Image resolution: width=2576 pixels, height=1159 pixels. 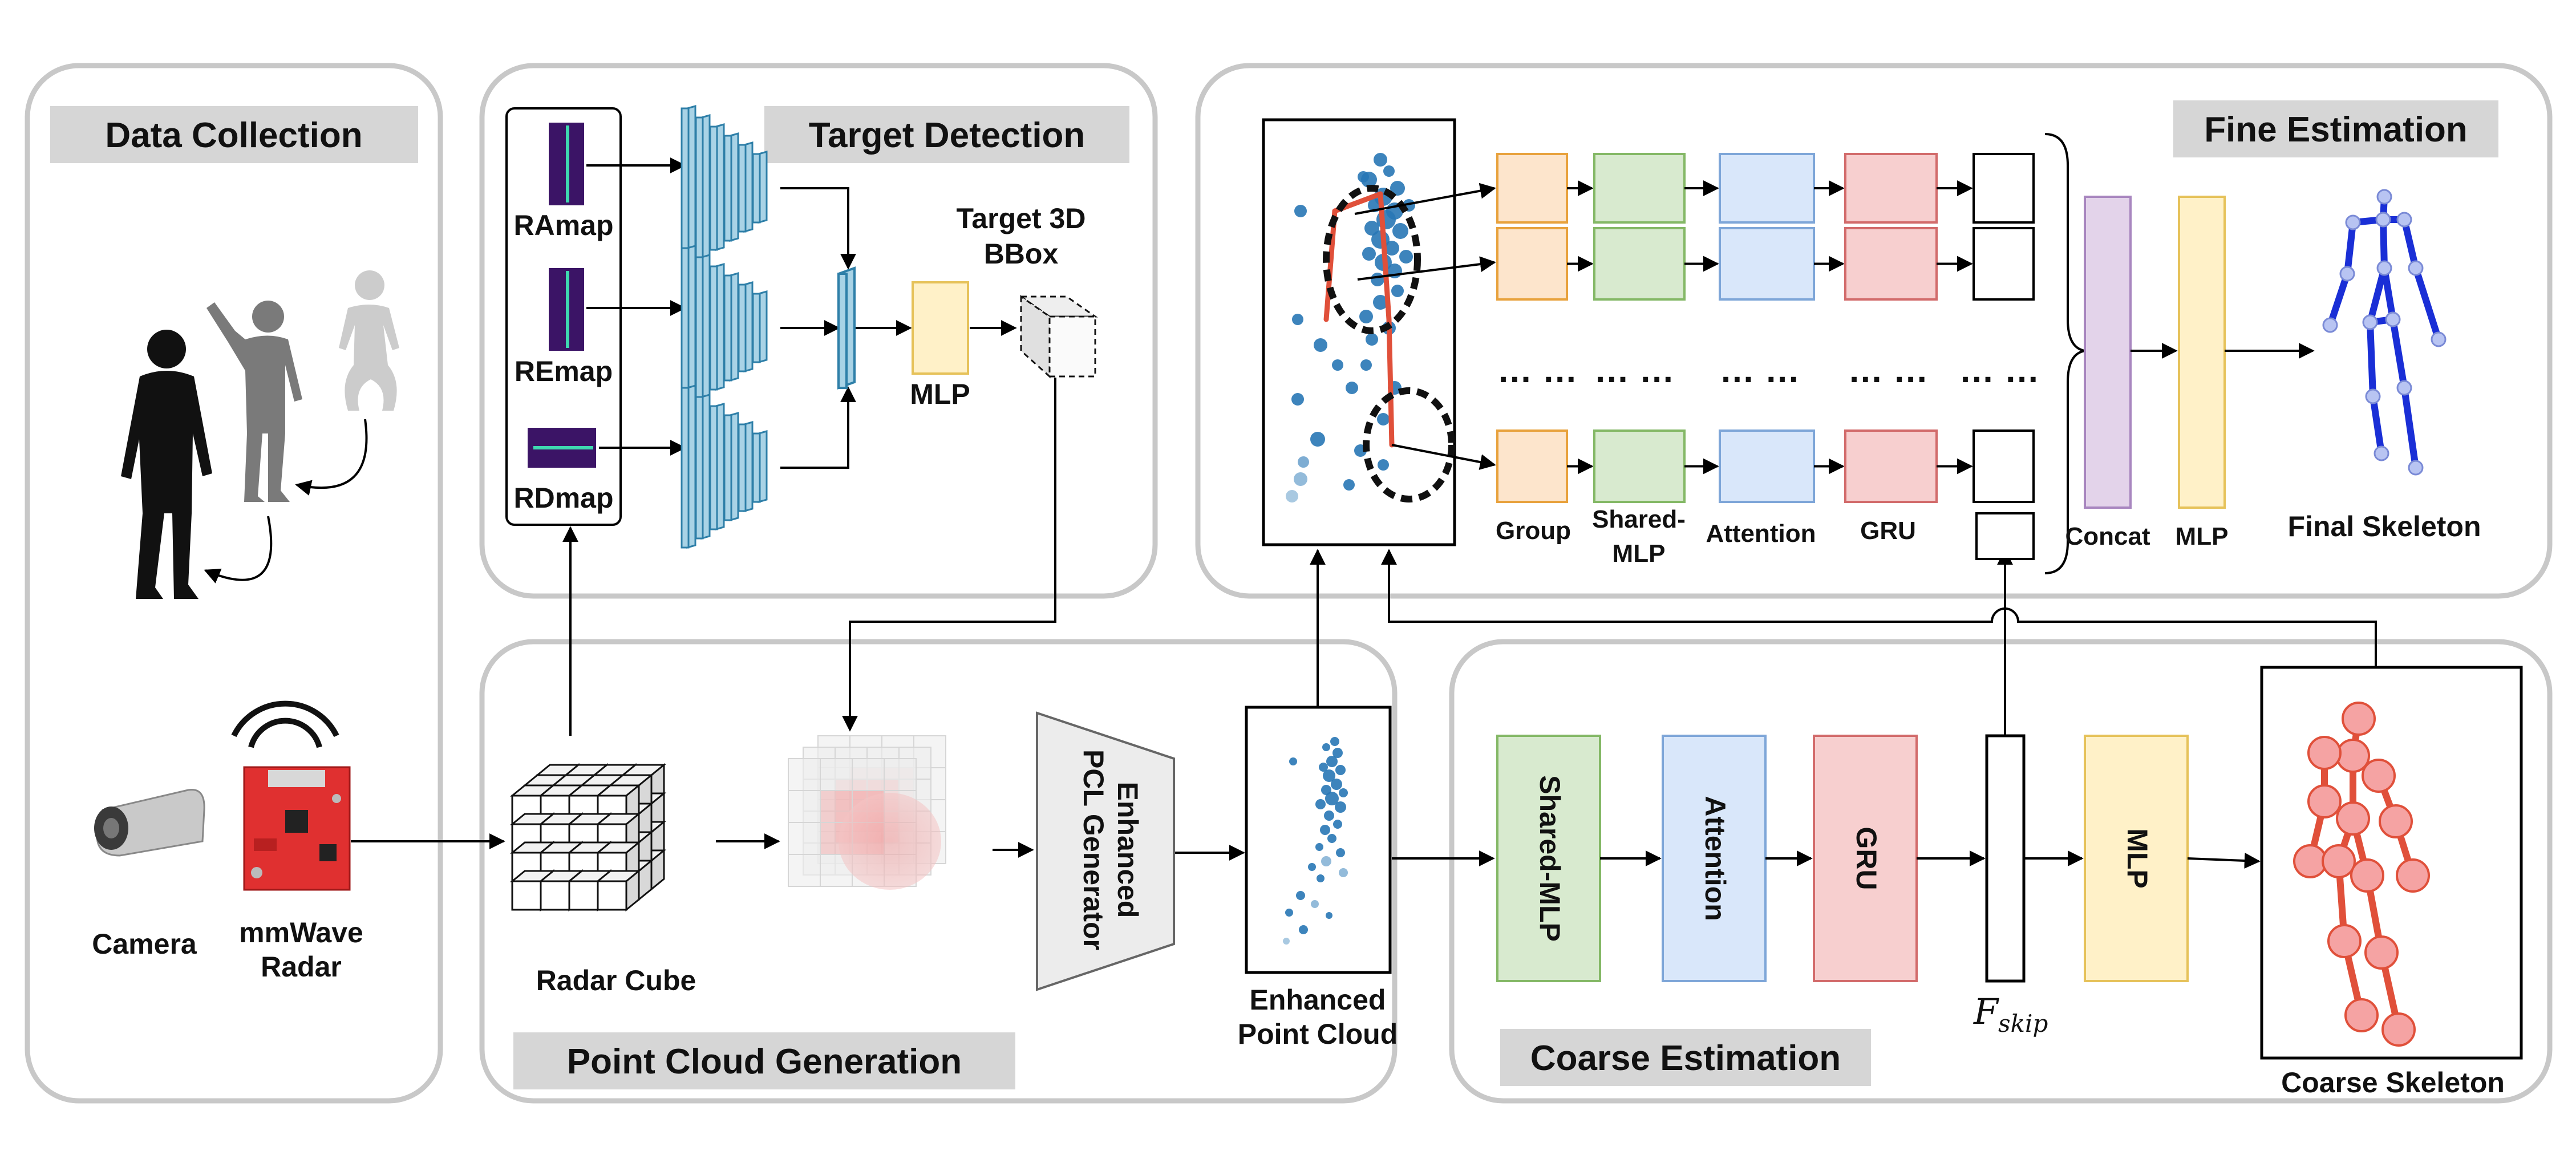 What do you see at coordinates (588, 837) in the screenshot?
I see `radar-cube-icon` at bounding box center [588, 837].